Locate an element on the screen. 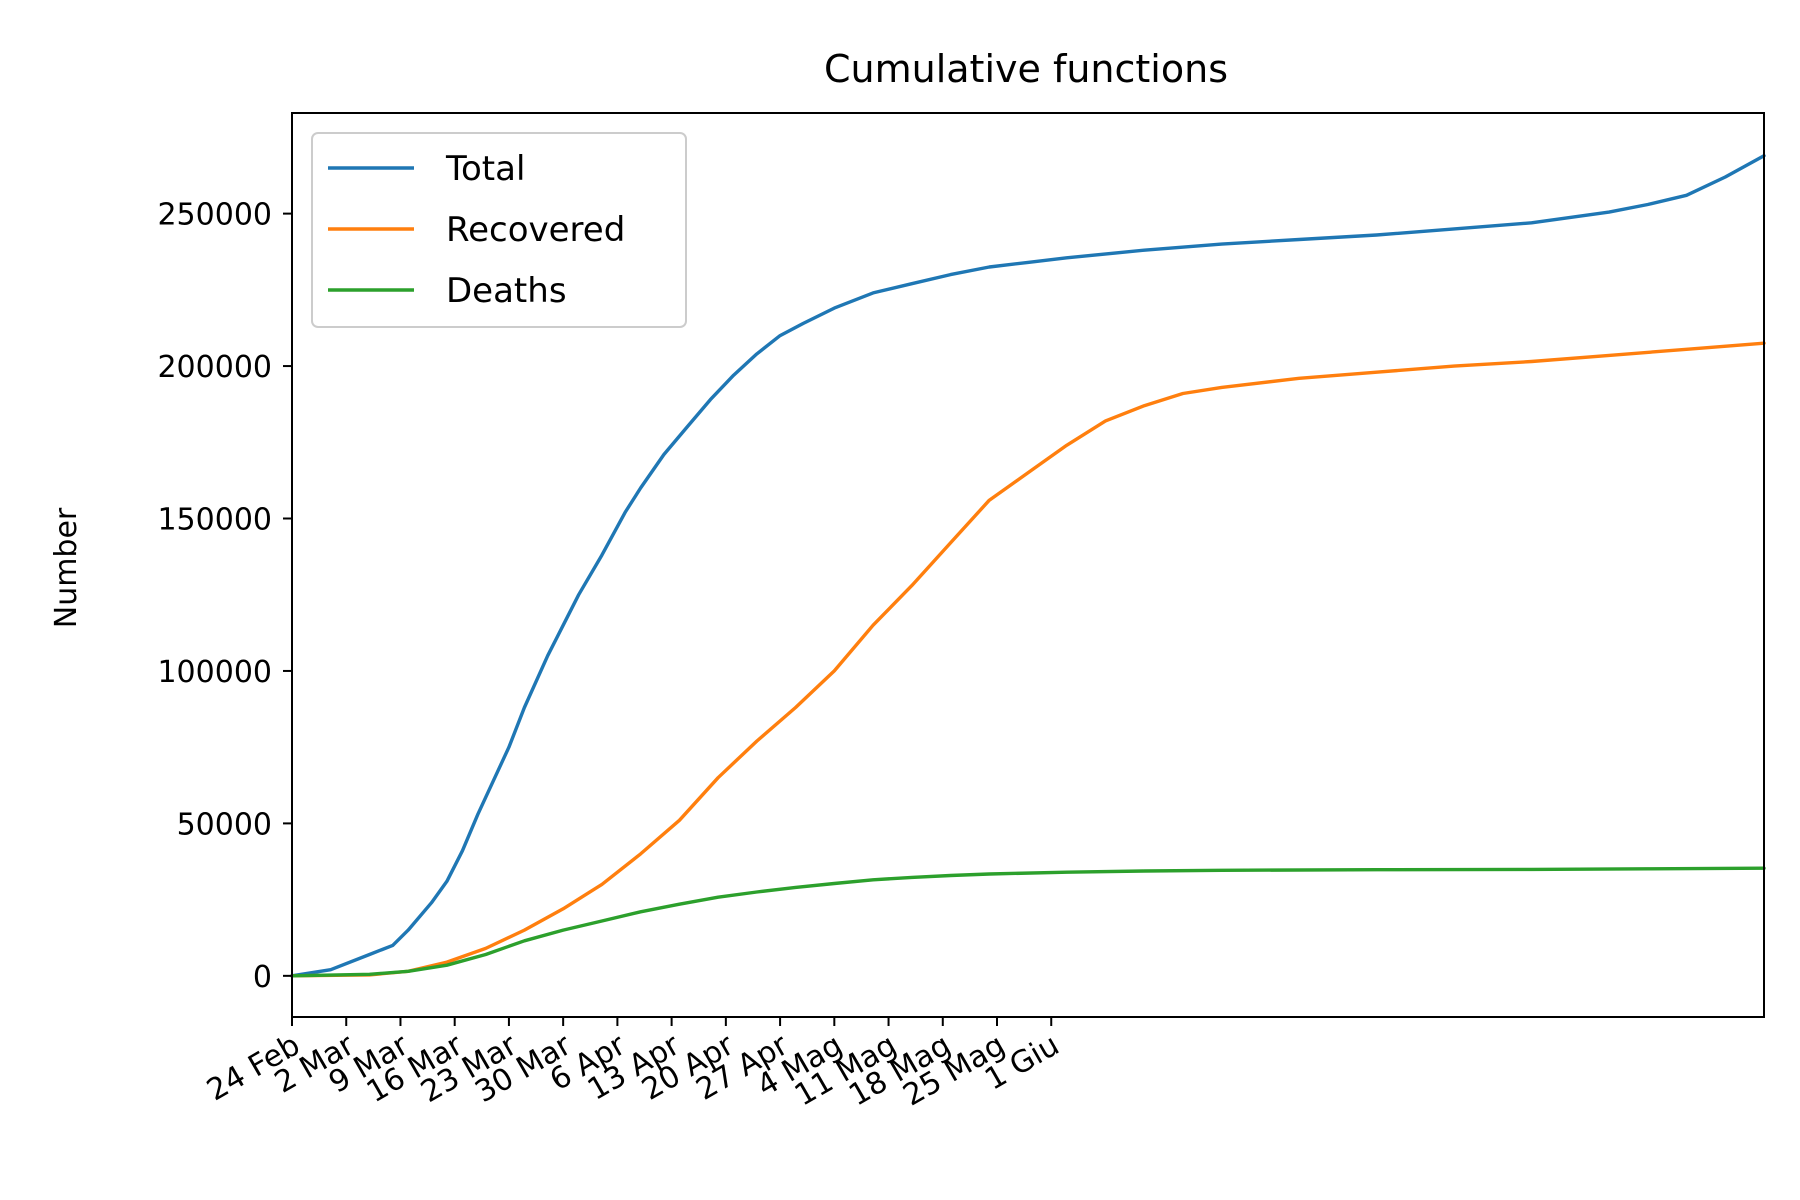 This screenshot has width=1800, height=1200. y-tick-label: 100000 is located at coordinates (214, 672).